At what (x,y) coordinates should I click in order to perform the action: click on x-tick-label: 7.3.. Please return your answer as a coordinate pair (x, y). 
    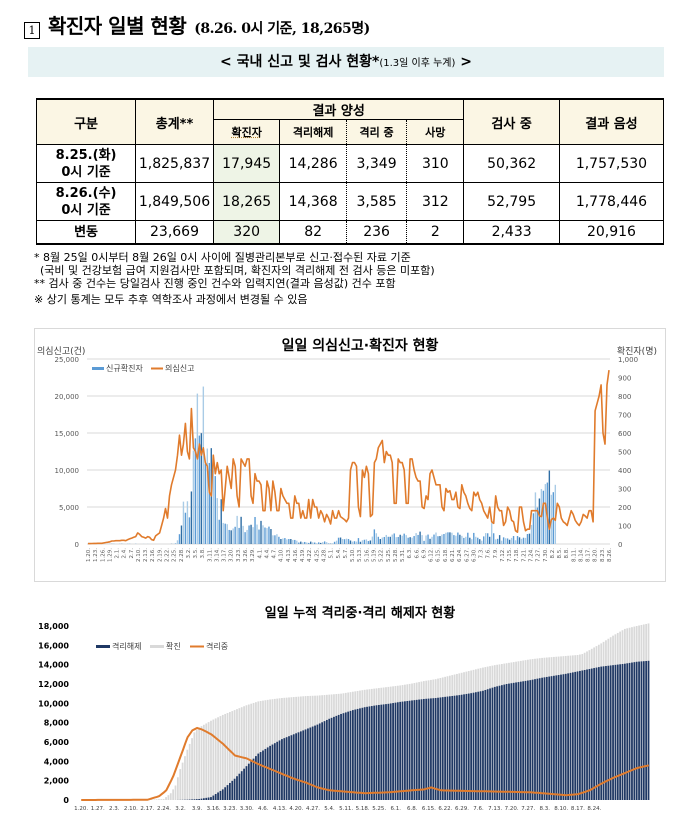
    Looking at the image, I should click on (482, 553).